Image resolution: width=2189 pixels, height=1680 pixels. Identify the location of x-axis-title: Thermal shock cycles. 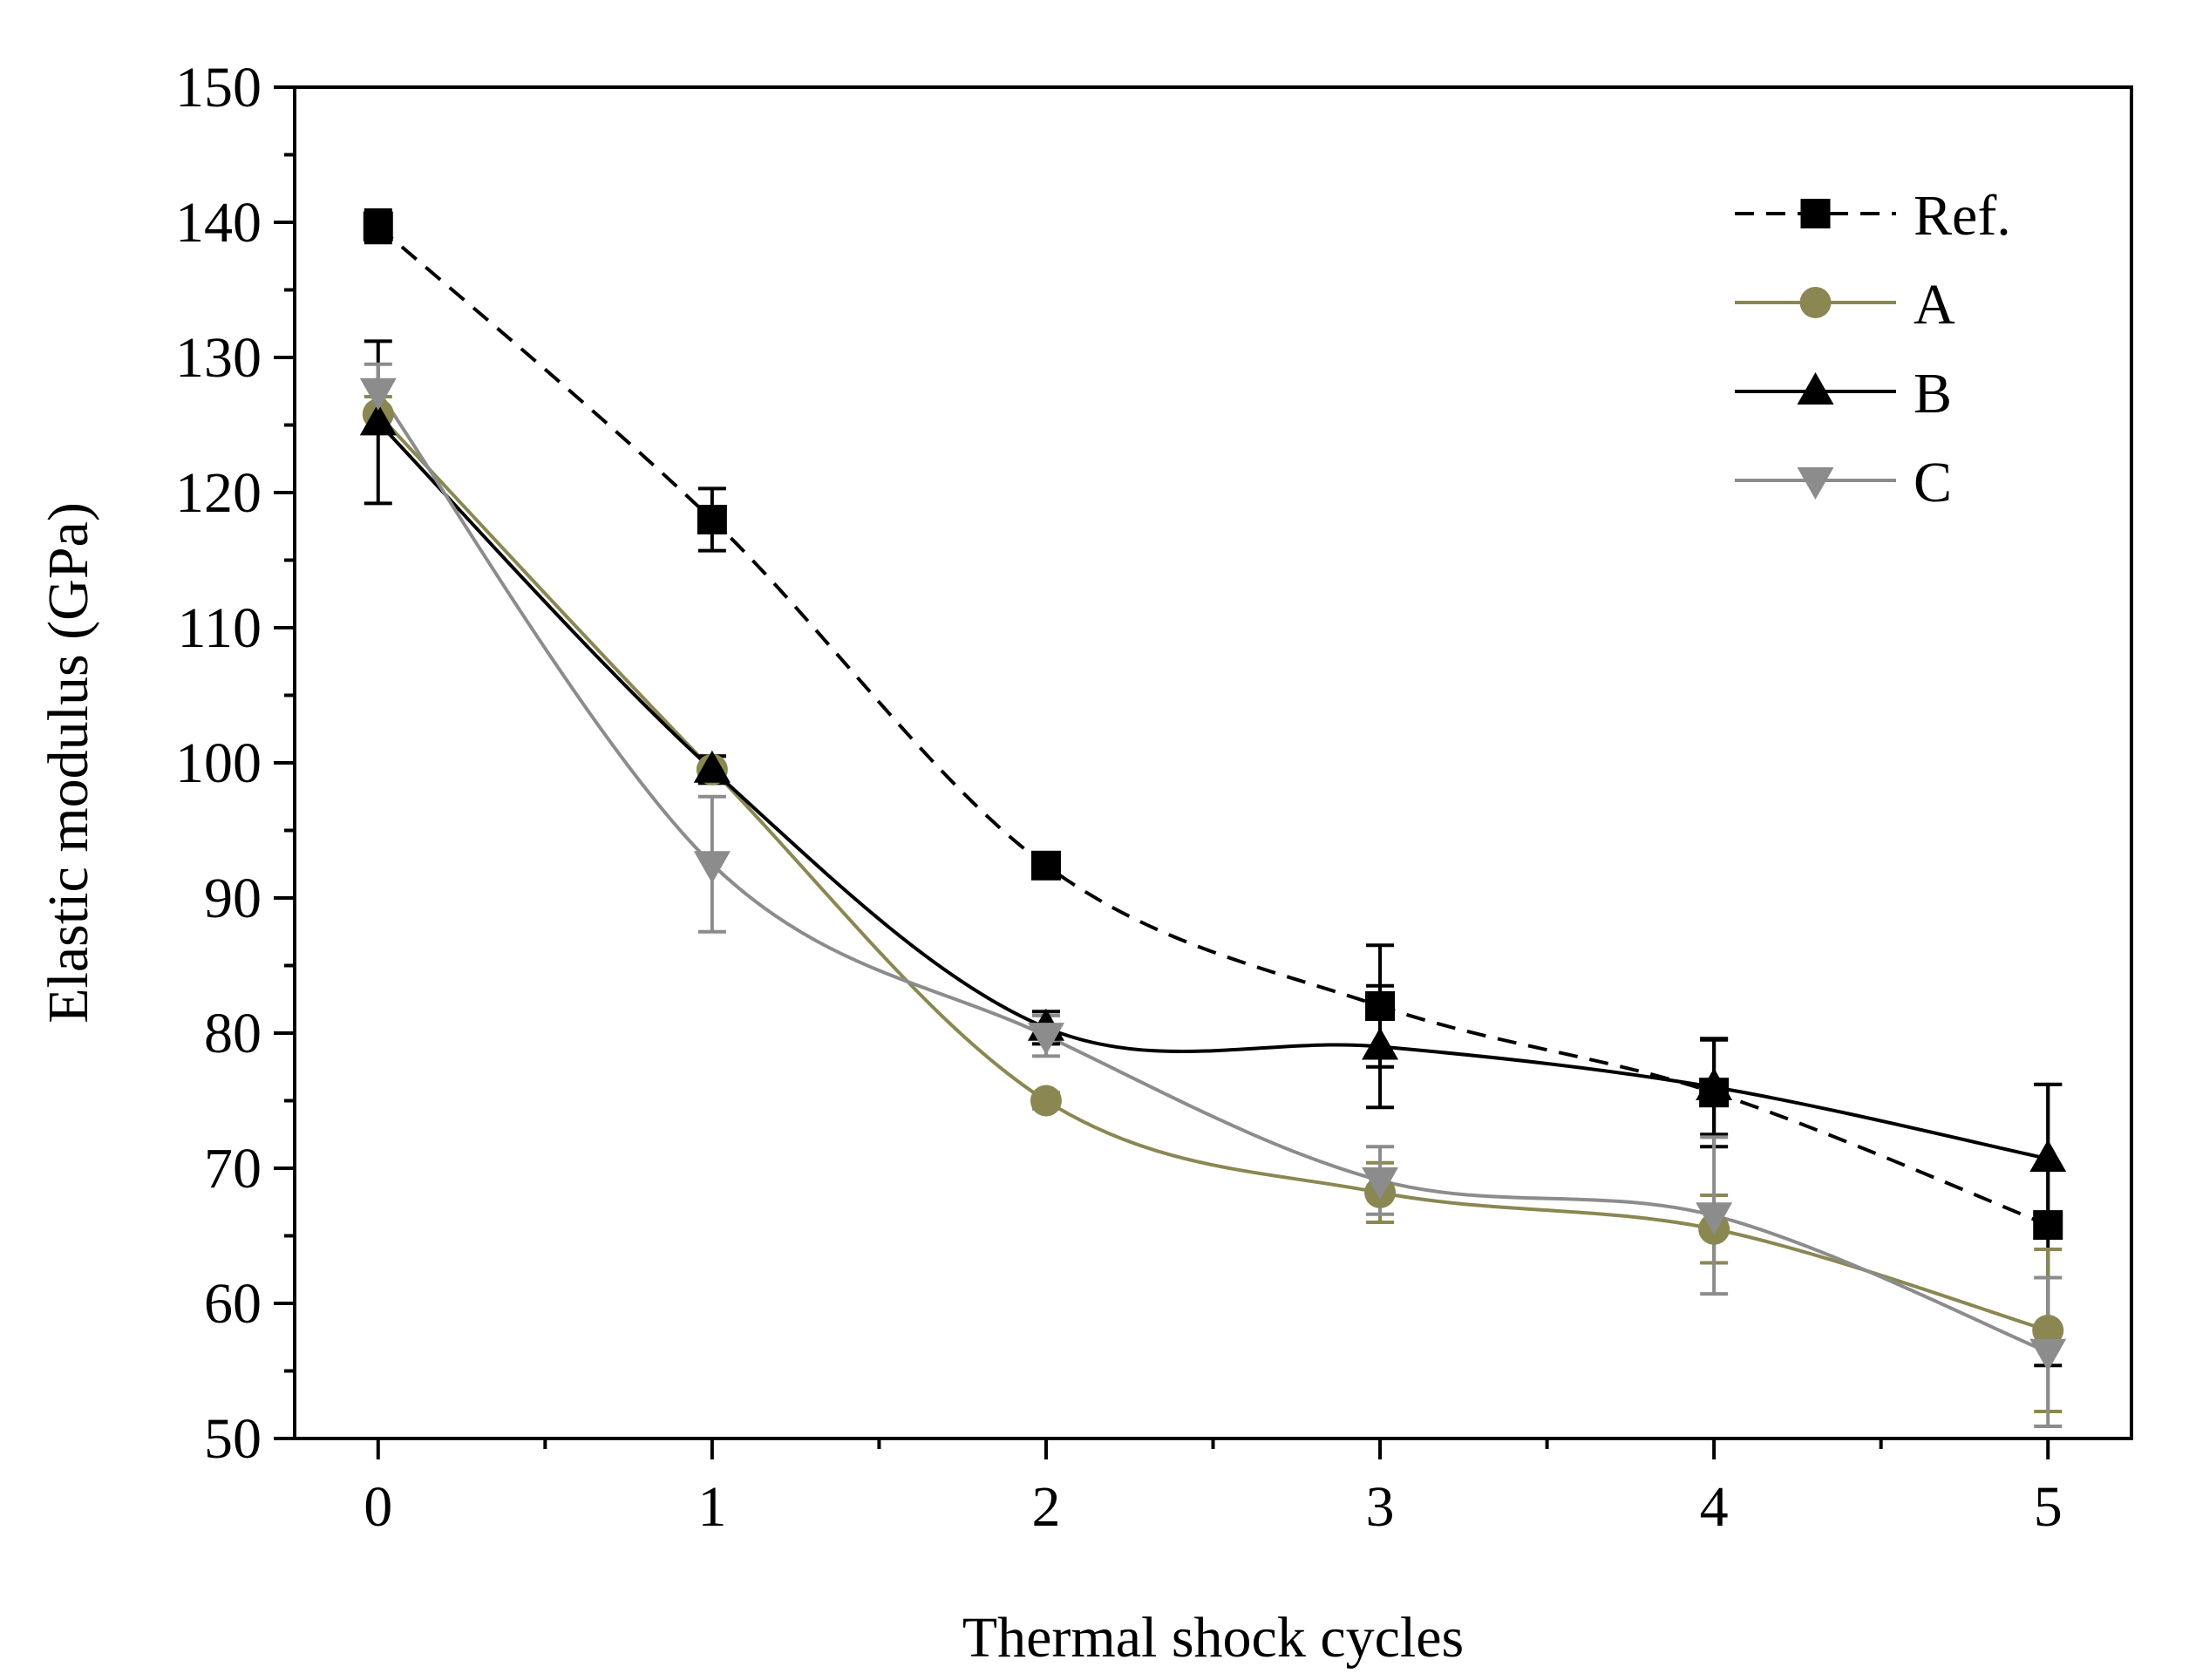
(1213, 1638).